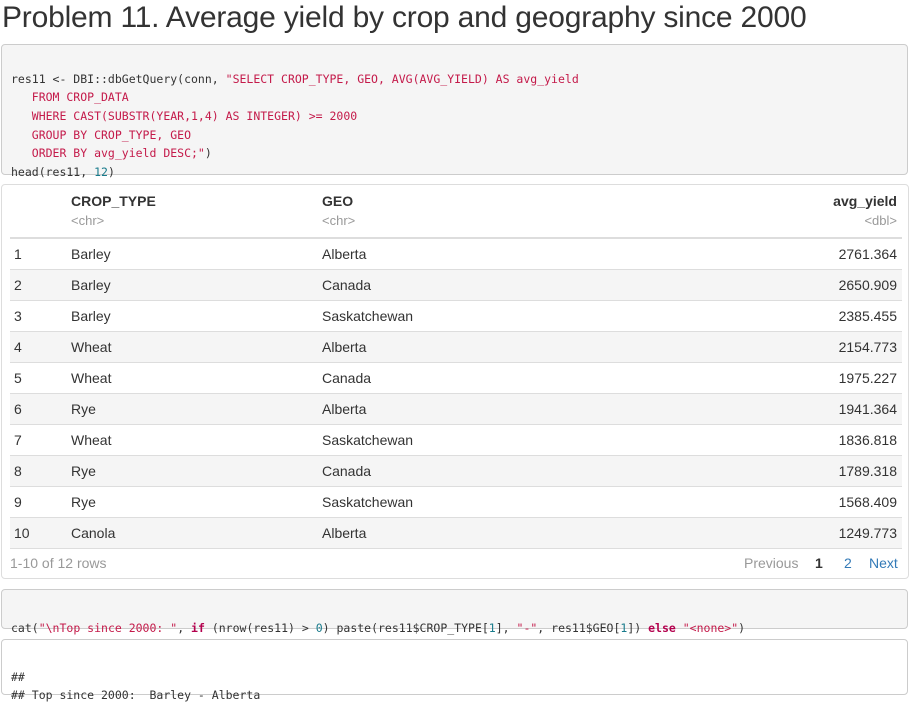 This screenshot has height=724, width=910. I want to click on code-text: , res11$GEO[, so click(579, 627).